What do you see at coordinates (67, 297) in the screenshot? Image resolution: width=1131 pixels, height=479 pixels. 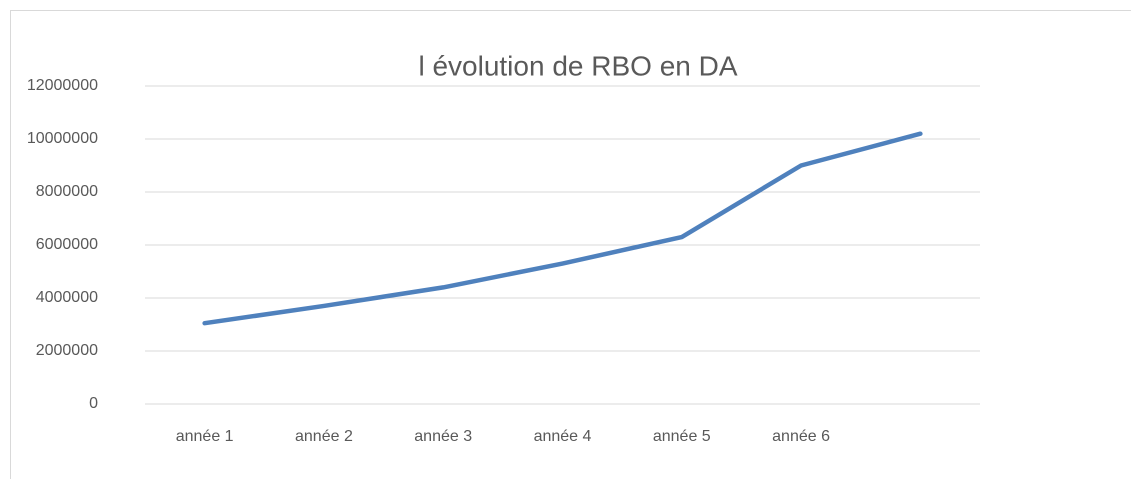 I see `y-tick-label: 4000000` at bounding box center [67, 297].